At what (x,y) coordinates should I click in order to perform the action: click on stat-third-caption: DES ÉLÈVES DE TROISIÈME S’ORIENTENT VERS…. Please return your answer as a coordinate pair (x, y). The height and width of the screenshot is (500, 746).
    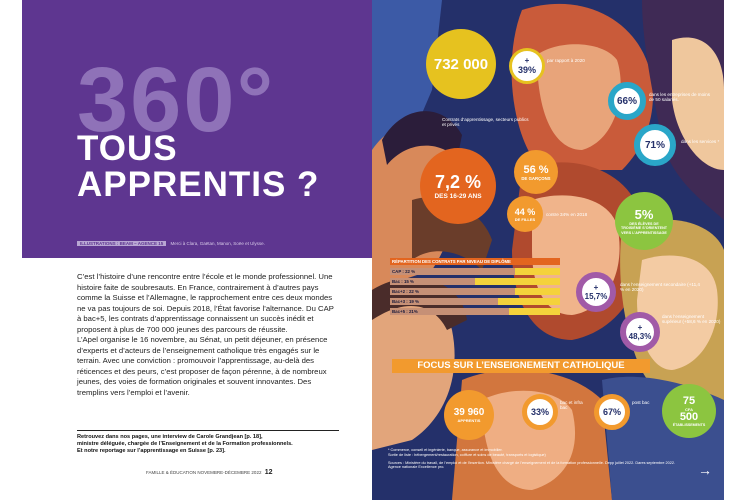
    Looking at the image, I should click on (644, 228).